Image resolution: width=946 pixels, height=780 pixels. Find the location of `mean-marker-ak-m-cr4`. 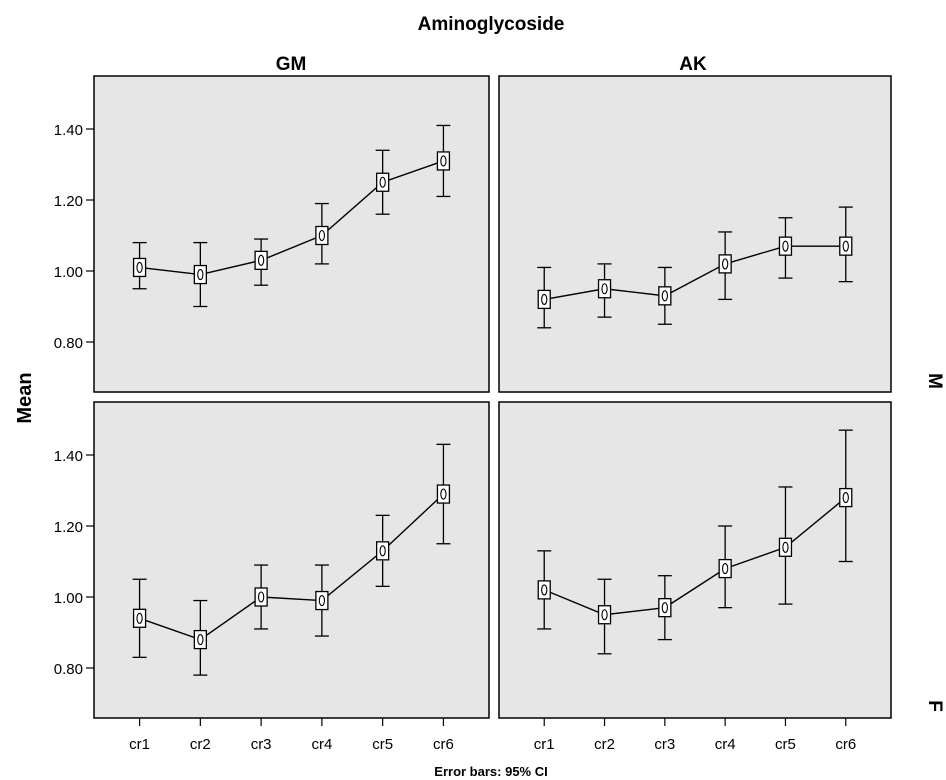

mean-marker-ak-m-cr4 is located at coordinates (725, 264).